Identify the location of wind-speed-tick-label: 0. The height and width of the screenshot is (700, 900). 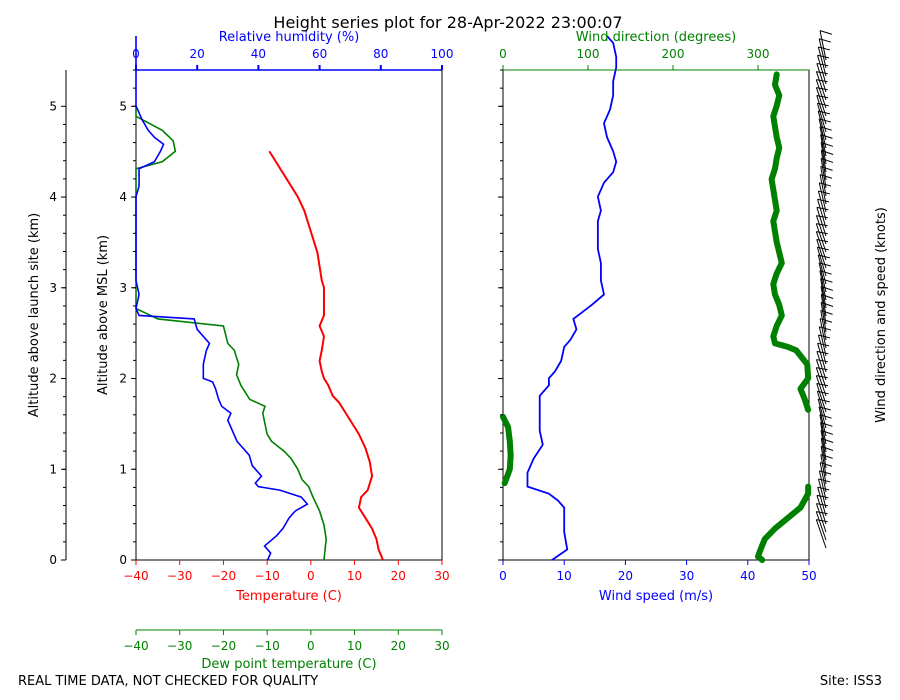
(503, 576).